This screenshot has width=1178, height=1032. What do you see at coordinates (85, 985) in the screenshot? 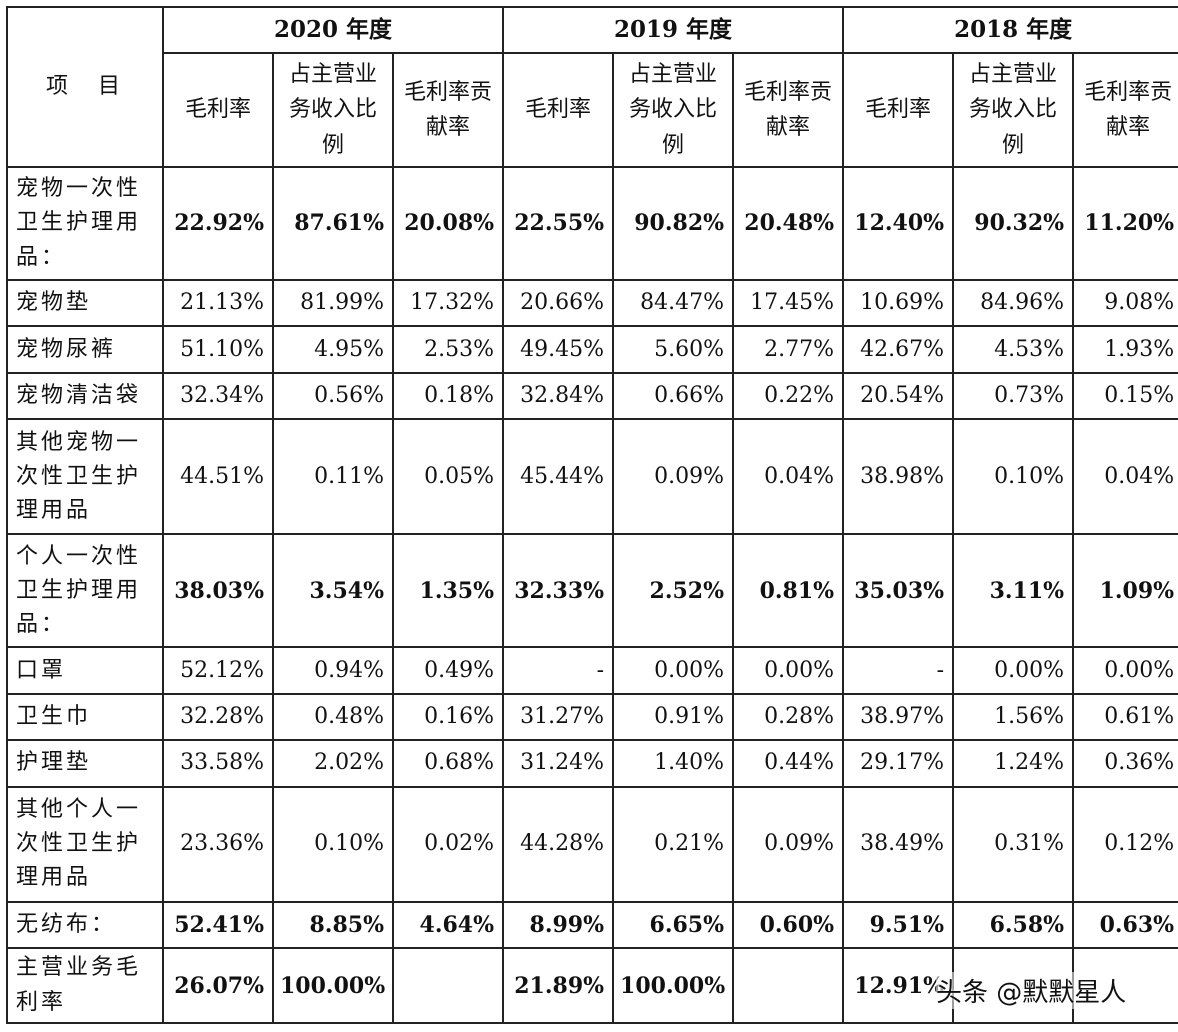
I see `row-label: 主营业务毛利率` at bounding box center [85, 985].